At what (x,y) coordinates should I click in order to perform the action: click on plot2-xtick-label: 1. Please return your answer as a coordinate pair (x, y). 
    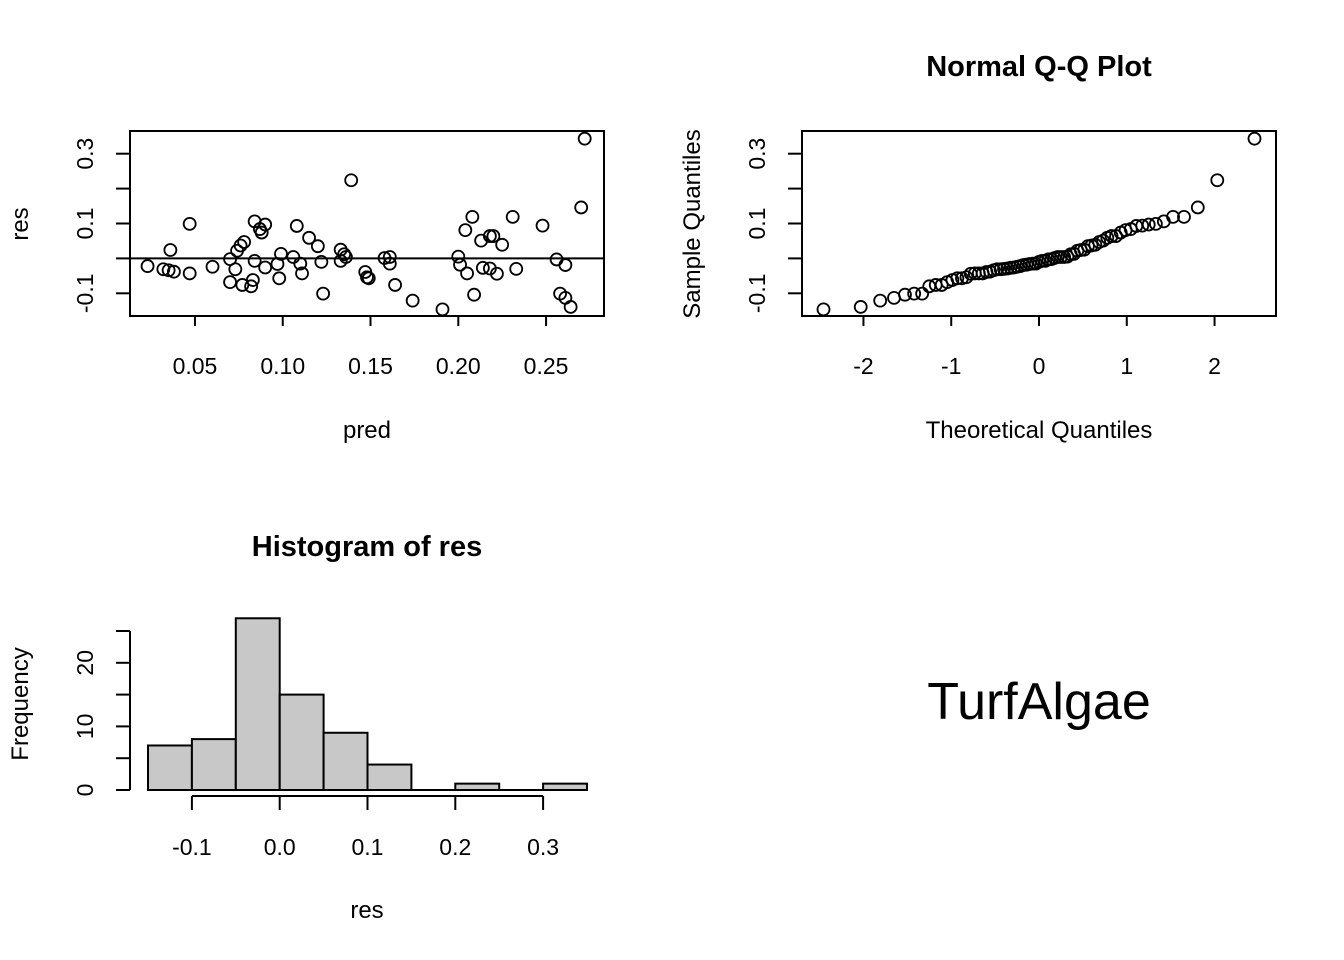
    Looking at the image, I should click on (1126, 366).